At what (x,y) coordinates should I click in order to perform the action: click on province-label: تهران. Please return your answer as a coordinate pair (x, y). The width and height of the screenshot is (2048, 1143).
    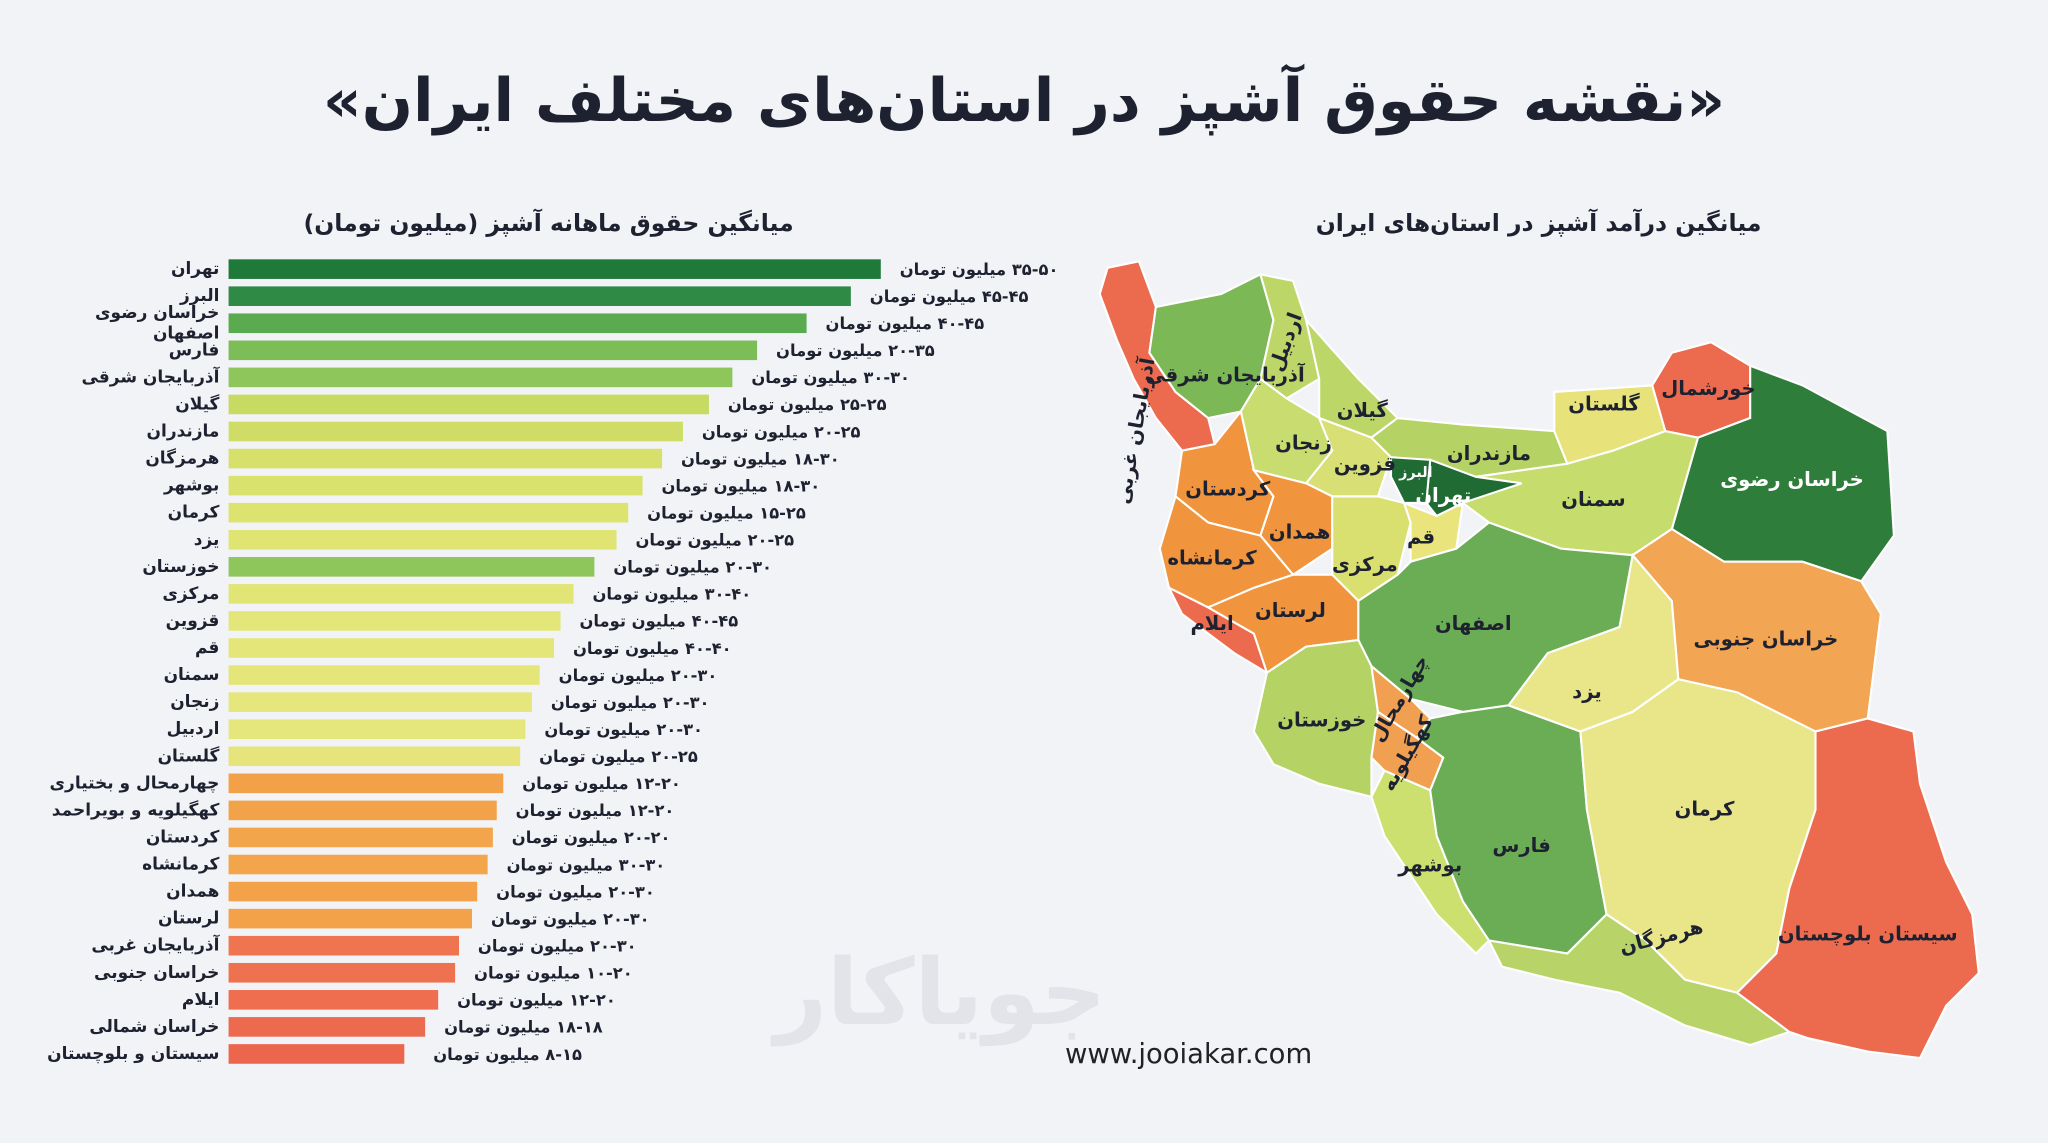
    Looking at the image, I should click on (1443, 495).